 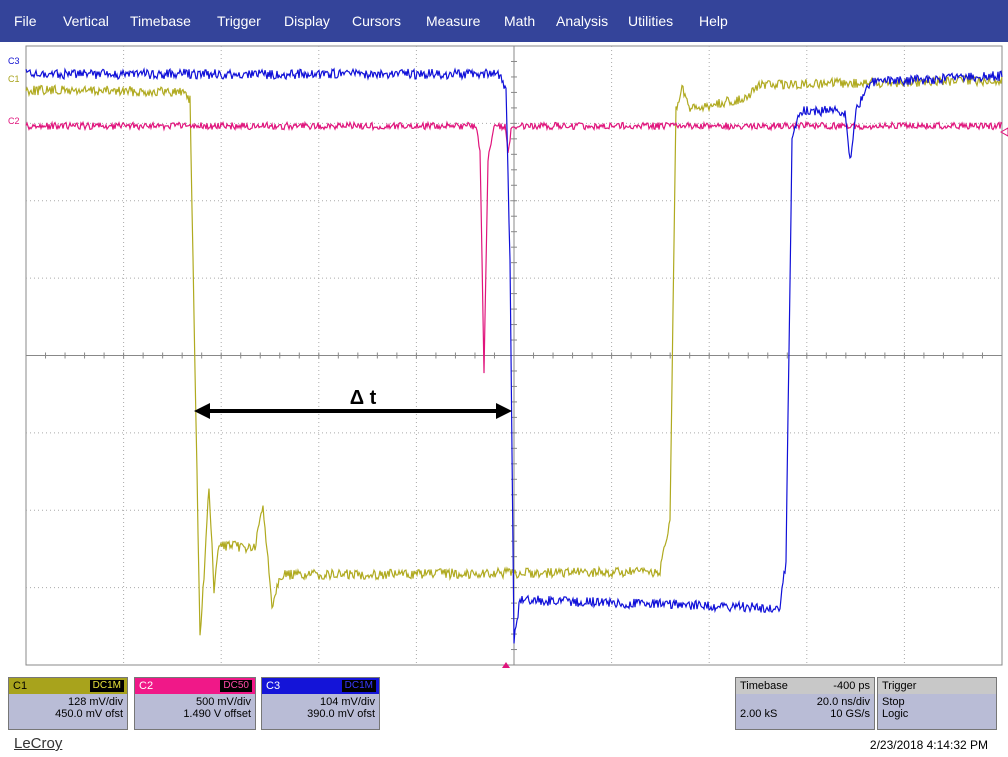 I want to click on annotation: Δ t, so click(x=363, y=398).